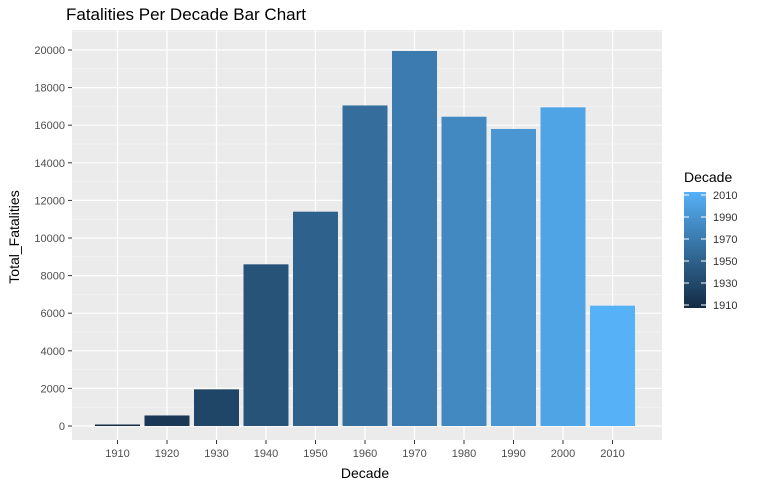 The image size is (757, 489). What do you see at coordinates (49, 126) in the screenshot?
I see `y-tick-label: 16000` at bounding box center [49, 126].